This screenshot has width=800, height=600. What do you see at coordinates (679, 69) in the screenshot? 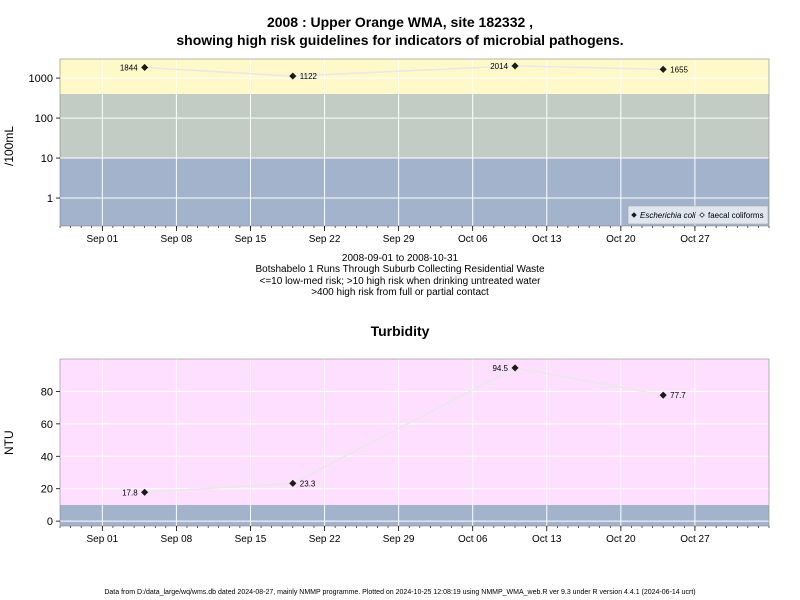
I see `micro-data-label-3: 1655` at bounding box center [679, 69].